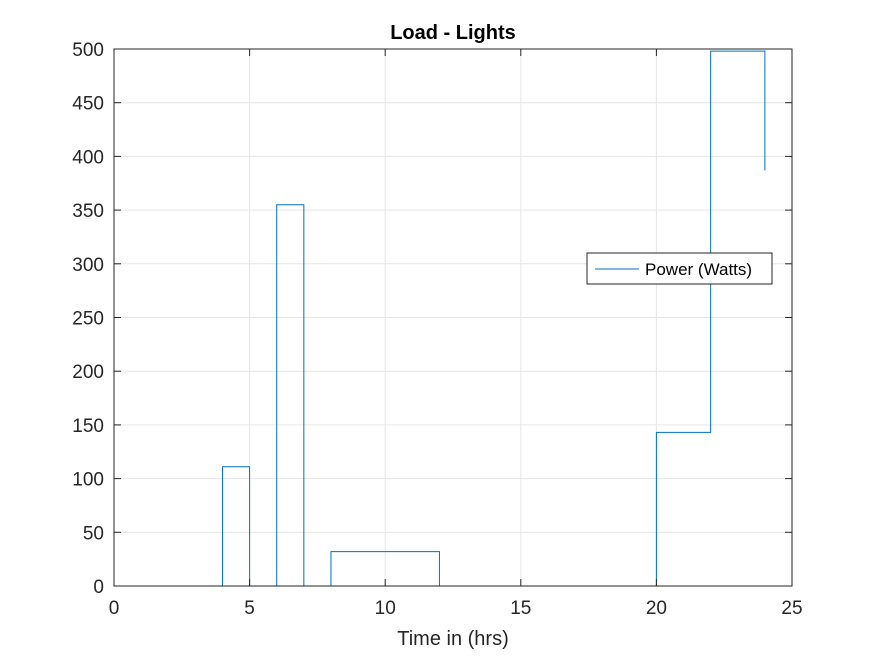 This screenshot has height=656, width=875. What do you see at coordinates (88, 211) in the screenshot?
I see `y-tick-label: 350` at bounding box center [88, 211].